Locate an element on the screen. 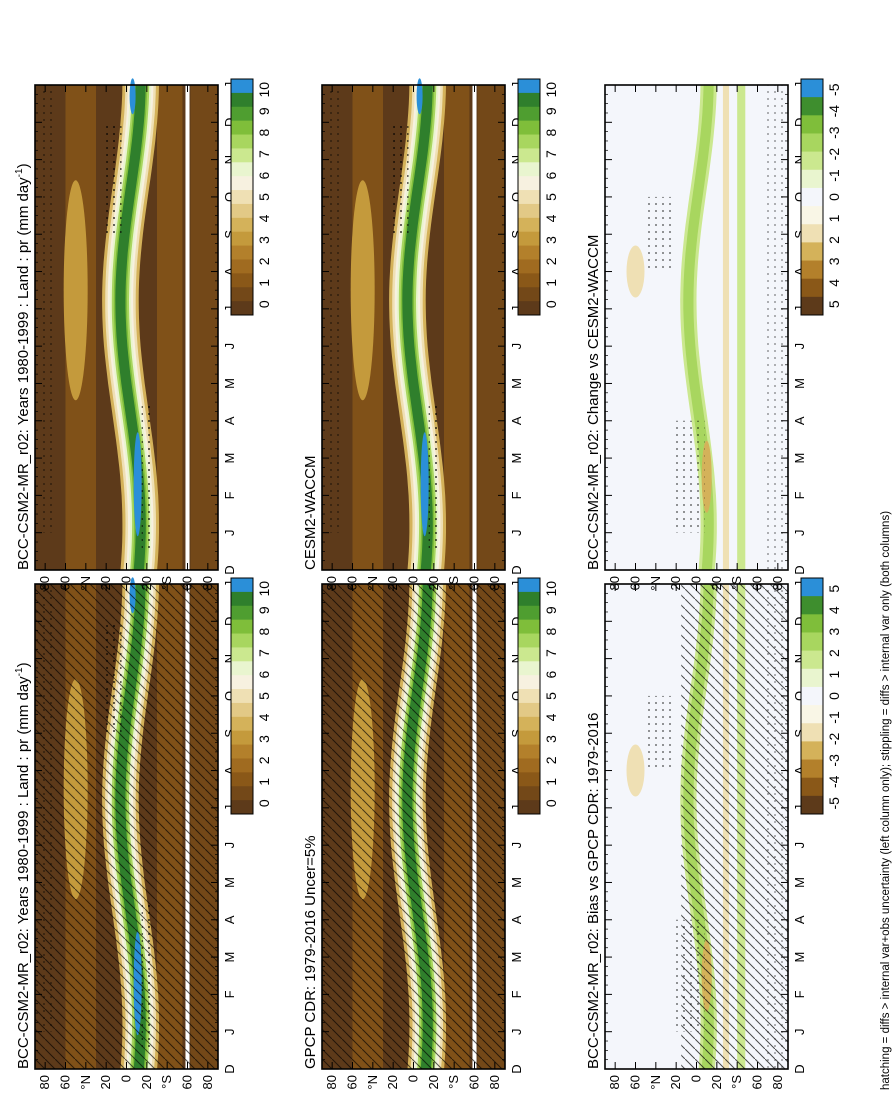 The image size is (895, 1097). antarctic-coast-gap is located at coordinates (187, 327).